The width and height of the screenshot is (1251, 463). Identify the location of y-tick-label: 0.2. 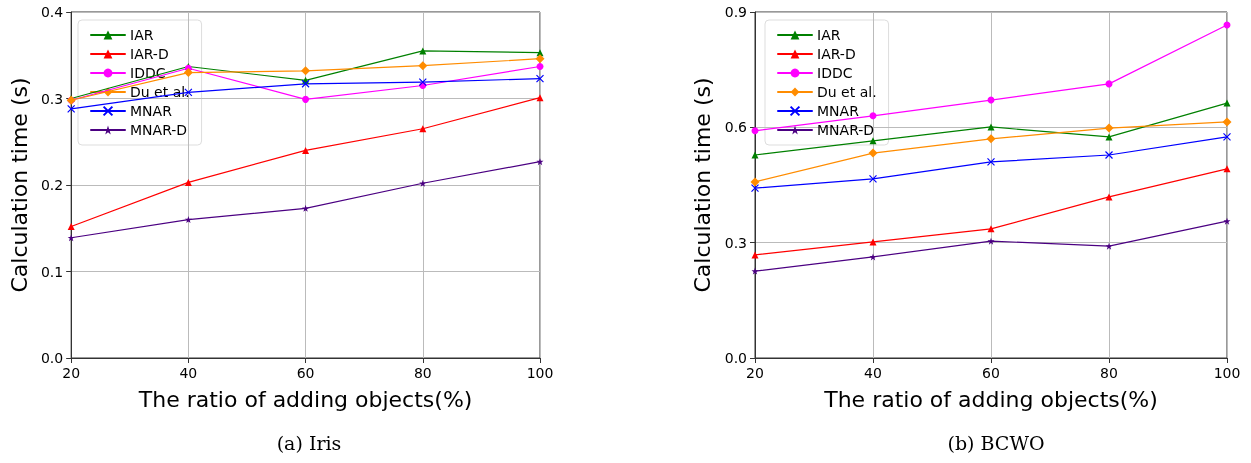
(52, 185).